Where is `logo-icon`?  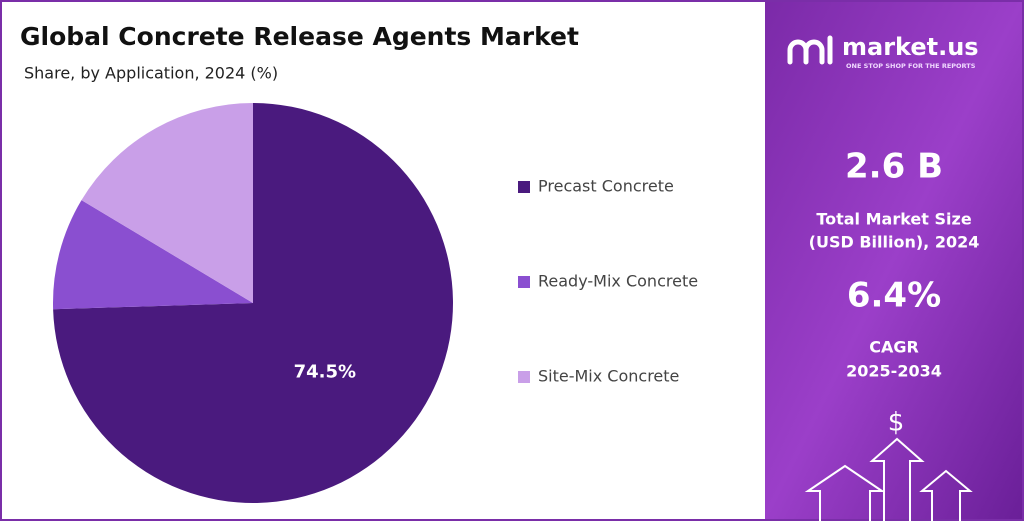
logo-icon is located at coordinates (810, 50).